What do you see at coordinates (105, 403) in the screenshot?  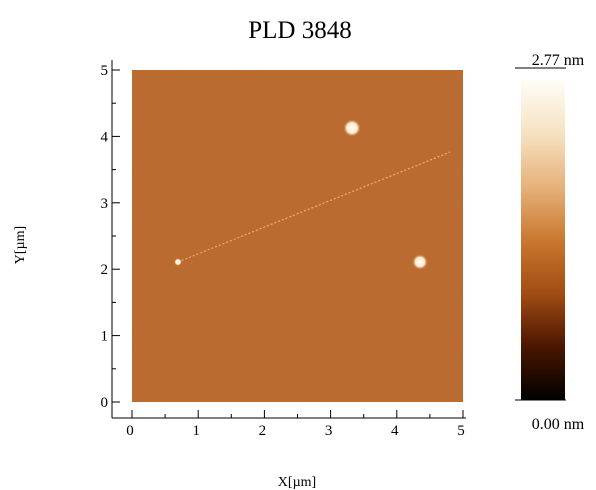 I see `y-tick-label: 0` at bounding box center [105, 403].